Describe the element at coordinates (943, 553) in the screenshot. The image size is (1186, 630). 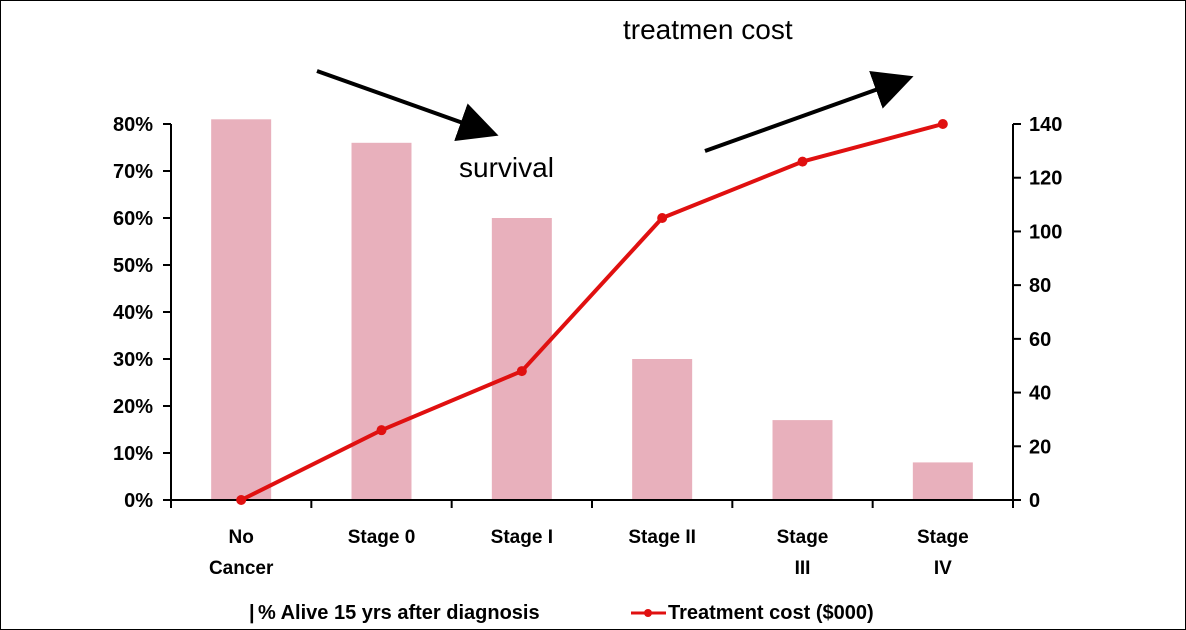
I see `x-category-label: Stage IV` at that location.